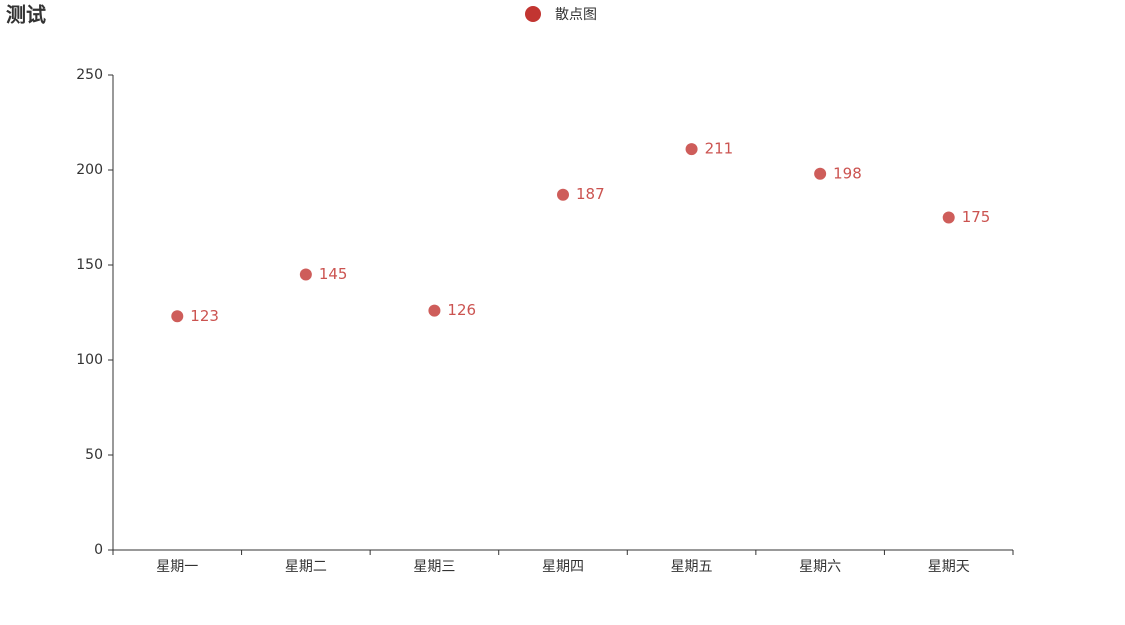  Describe the element at coordinates (177, 567) in the screenshot. I see `x-tick-label: 星期一` at that location.